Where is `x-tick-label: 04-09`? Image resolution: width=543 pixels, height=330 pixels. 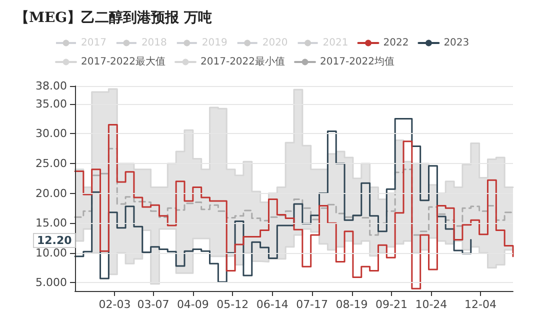
x-tick-label: 04-09 is located at coordinates (192, 304).